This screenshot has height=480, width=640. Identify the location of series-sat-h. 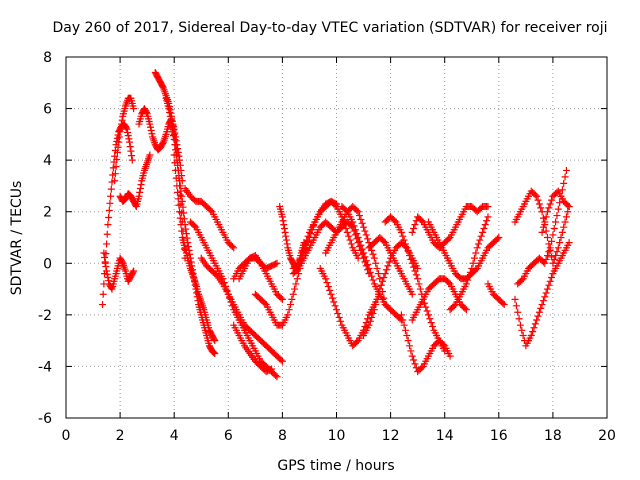
(194, 248).